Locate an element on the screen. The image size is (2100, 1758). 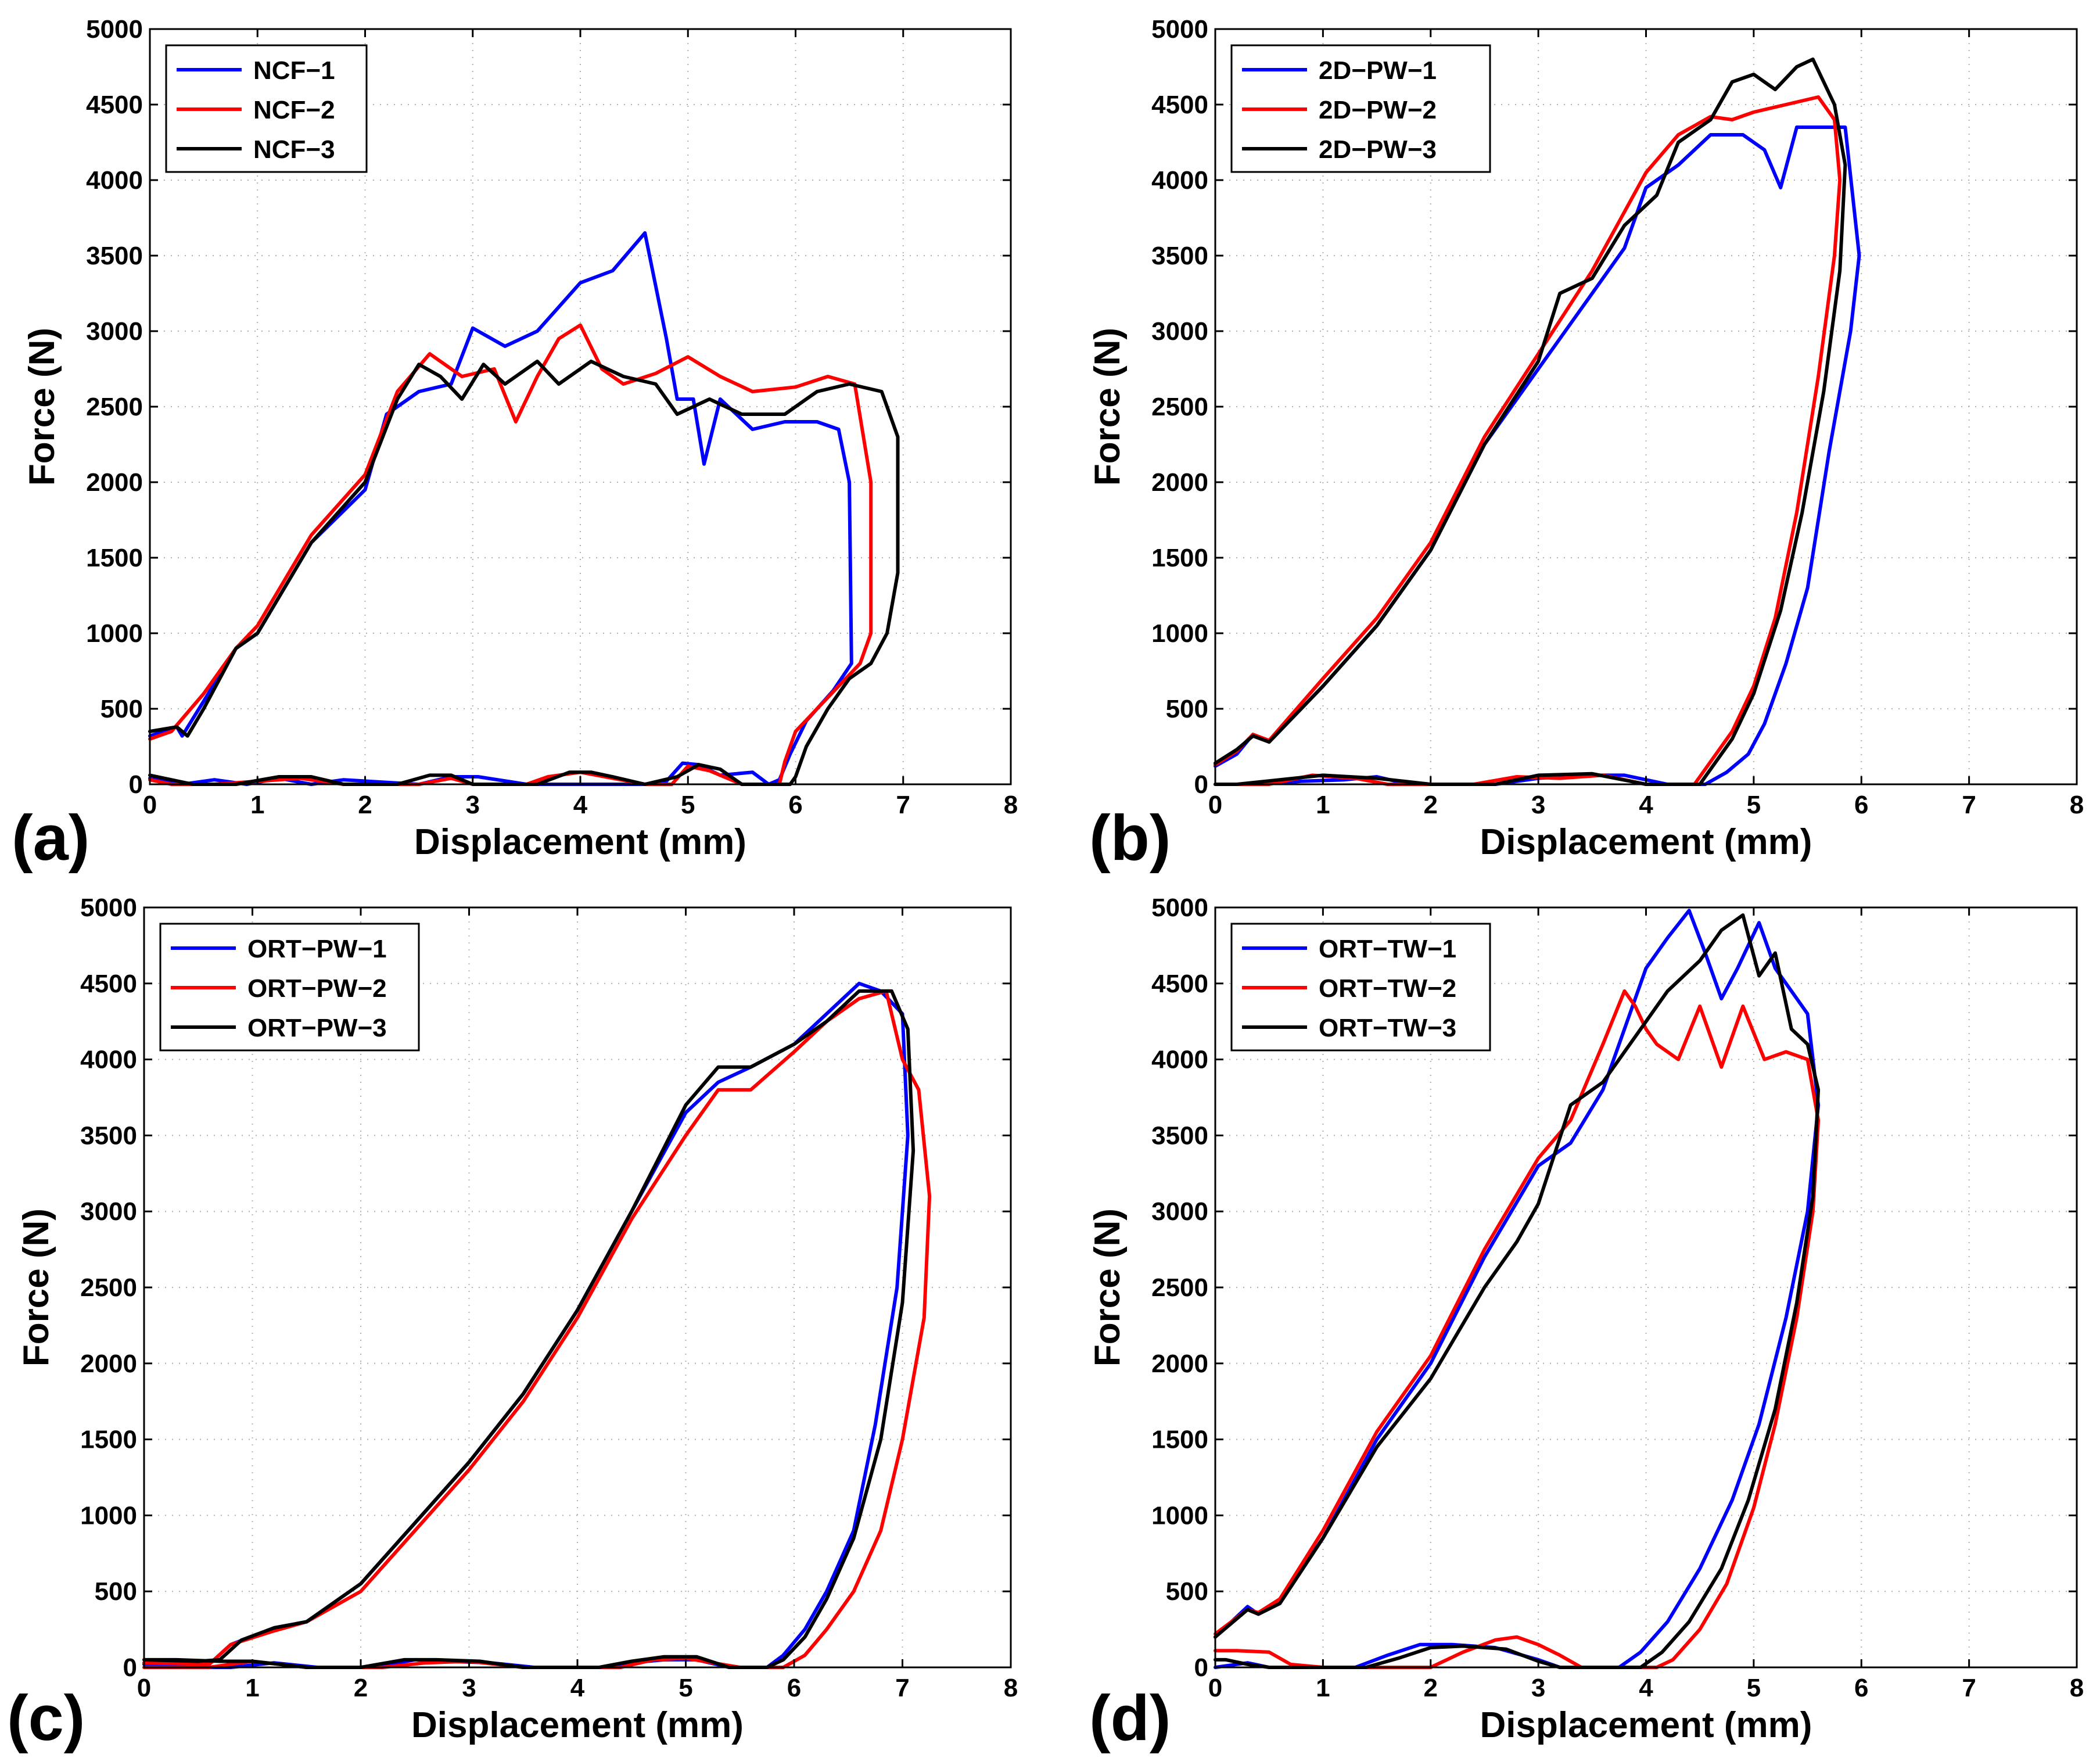
panel-label: (a) is located at coordinates (51, 838).